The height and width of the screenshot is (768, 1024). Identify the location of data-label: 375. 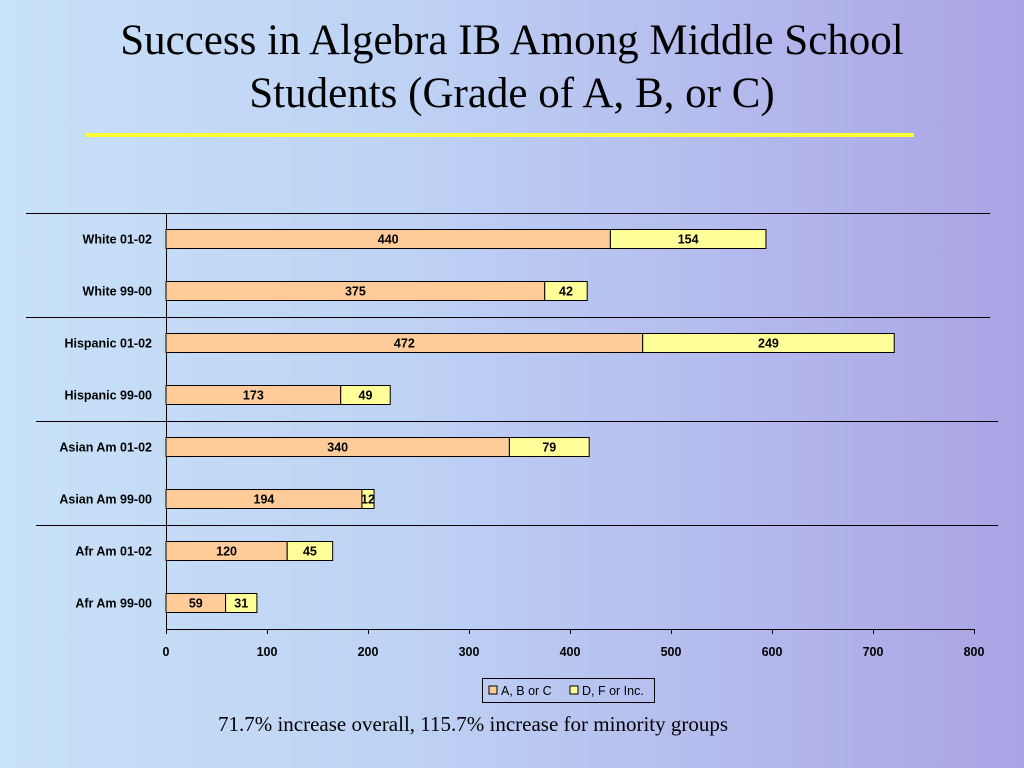
(355, 292).